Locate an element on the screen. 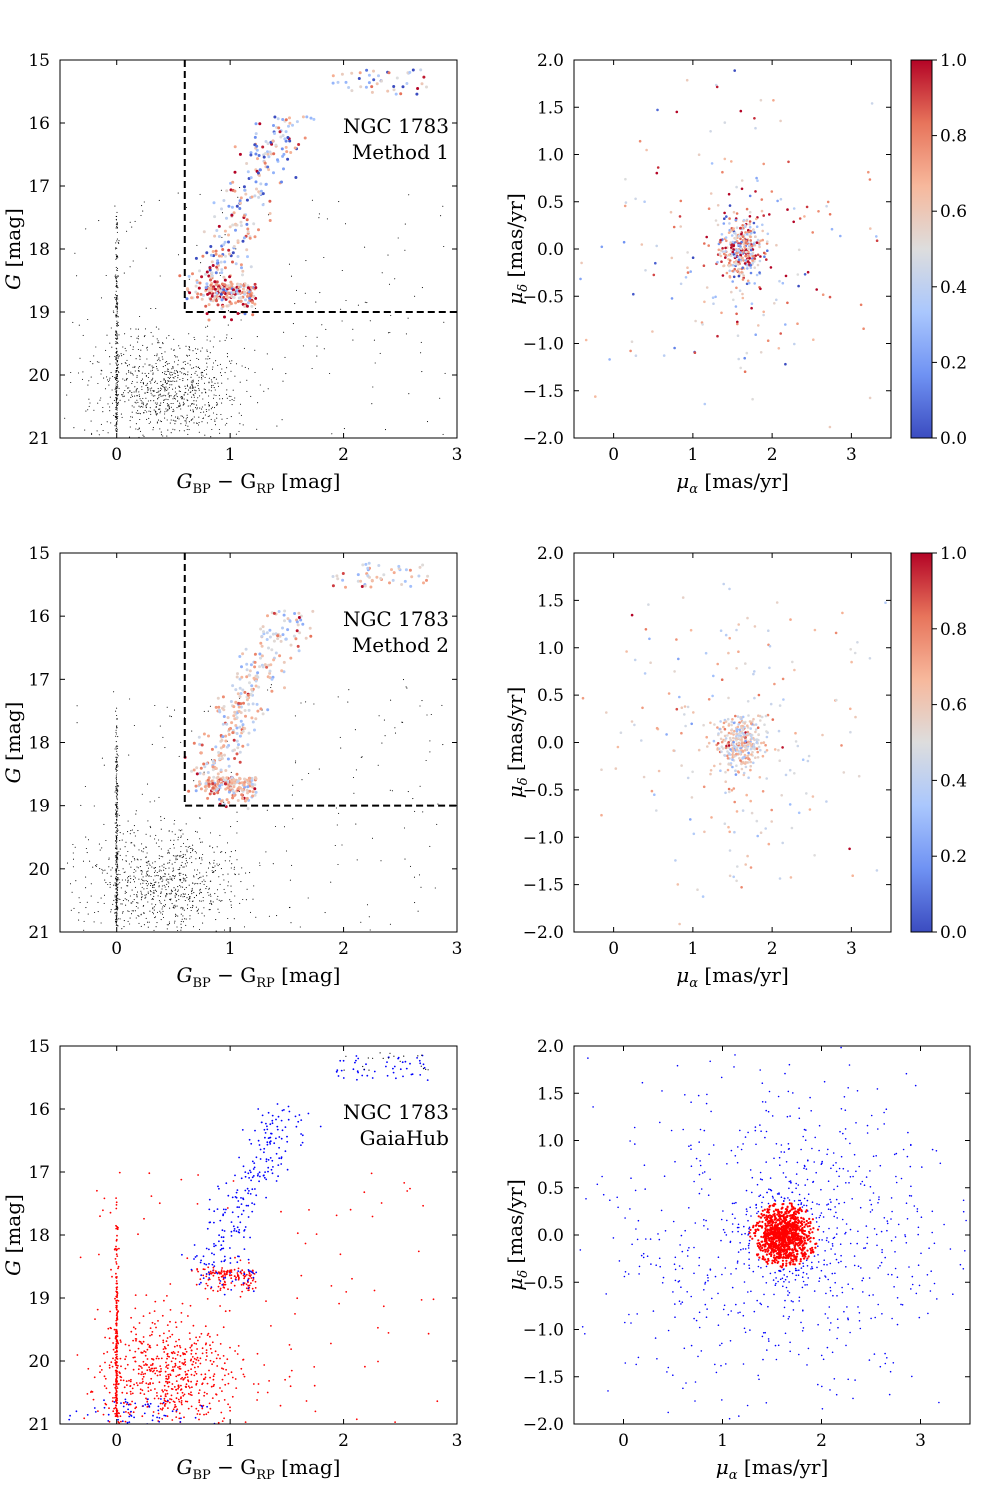 The image size is (1000, 1500). y-tick-label: 21 is located at coordinates (39, 439).